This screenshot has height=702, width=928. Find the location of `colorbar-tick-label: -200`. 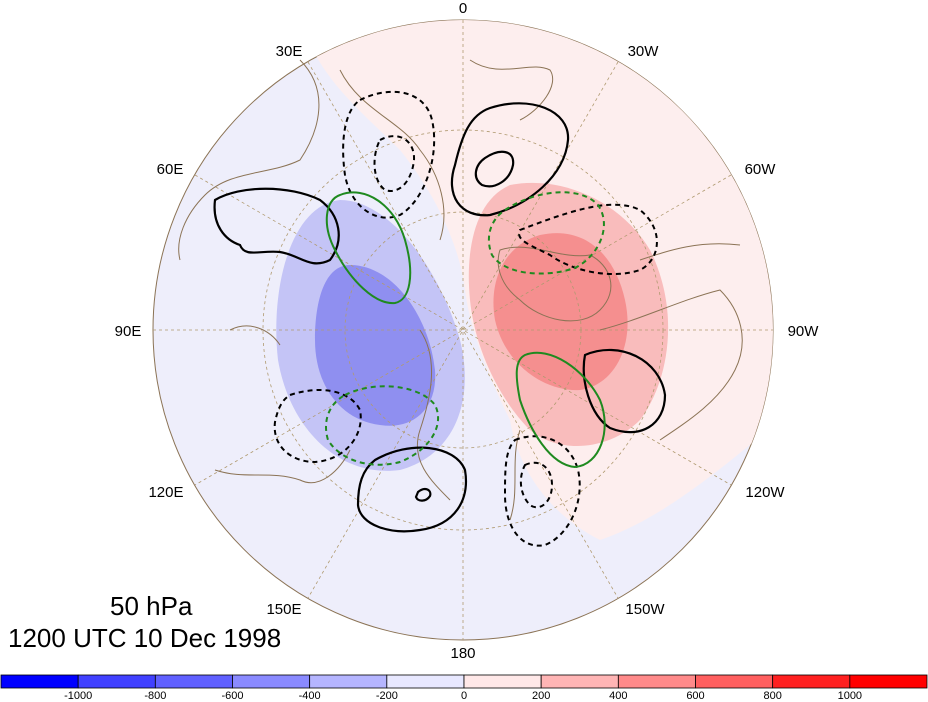

colorbar-tick-label: -200 is located at coordinates (387, 696).